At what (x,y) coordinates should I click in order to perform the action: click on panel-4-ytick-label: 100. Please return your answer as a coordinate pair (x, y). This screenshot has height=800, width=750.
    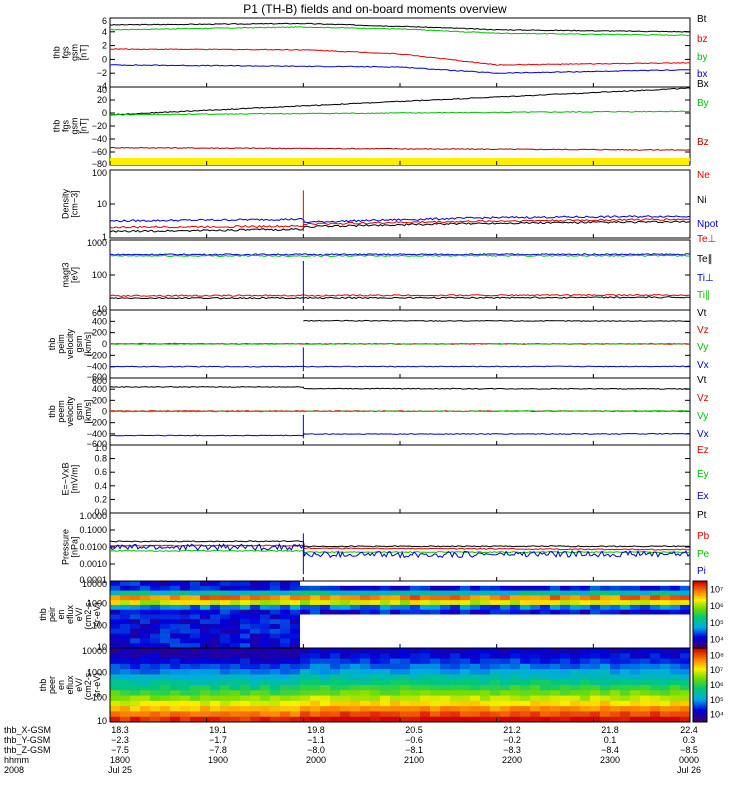
    Looking at the image, I should click on (99, 275).